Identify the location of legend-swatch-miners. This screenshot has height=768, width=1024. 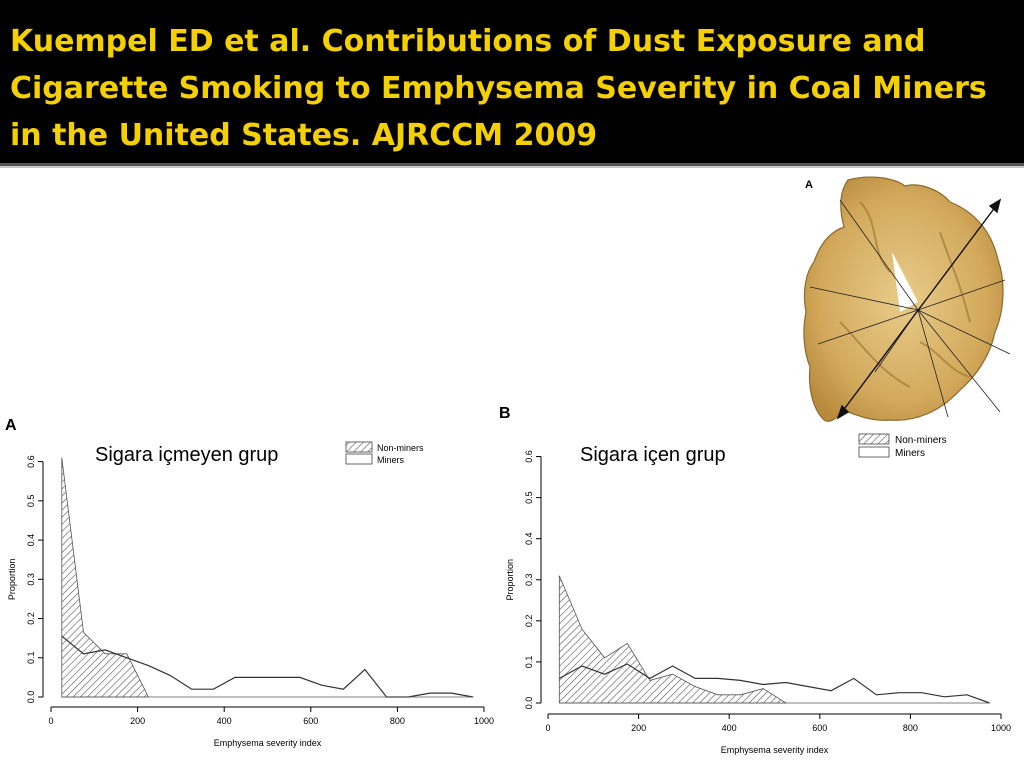
(359, 459).